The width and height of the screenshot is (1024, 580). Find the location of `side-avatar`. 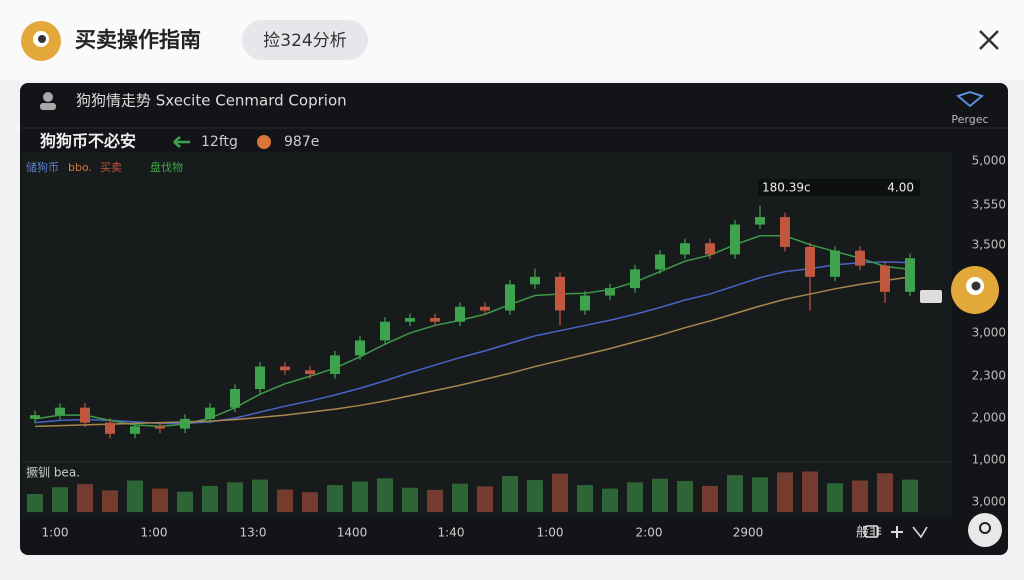

side-avatar is located at coordinates (975, 290).